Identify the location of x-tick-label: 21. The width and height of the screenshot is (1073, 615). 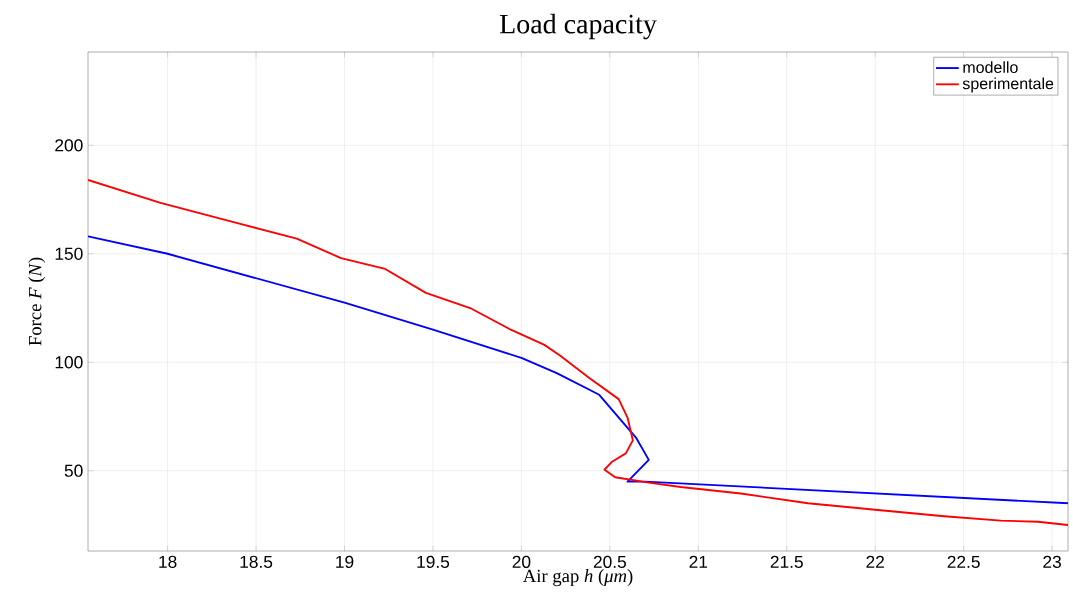
(698, 561).